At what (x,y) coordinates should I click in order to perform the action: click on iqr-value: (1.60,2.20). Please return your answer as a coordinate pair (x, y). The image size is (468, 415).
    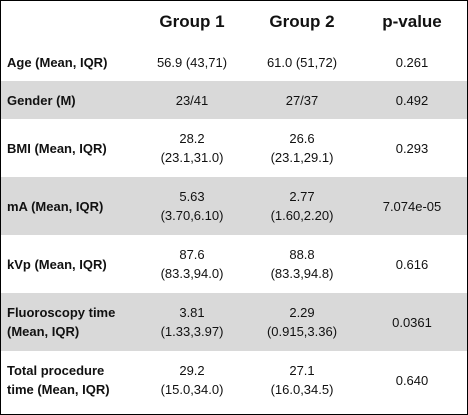
    Looking at the image, I should click on (302, 215).